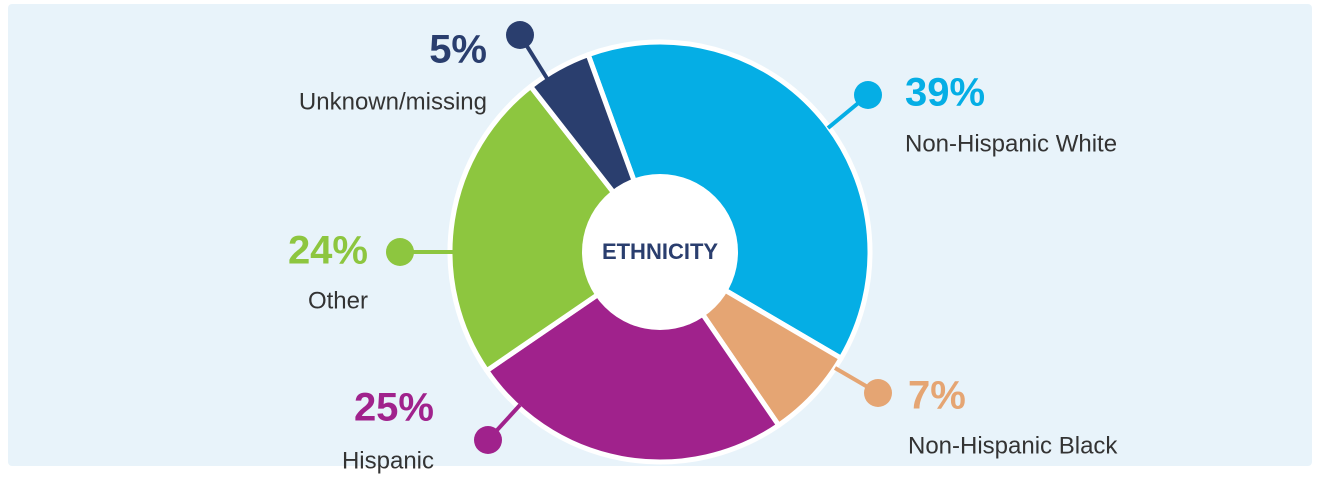 This screenshot has width=1320, height=497. What do you see at coordinates (393, 101) in the screenshot?
I see `category-label: Unknown/missing` at bounding box center [393, 101].